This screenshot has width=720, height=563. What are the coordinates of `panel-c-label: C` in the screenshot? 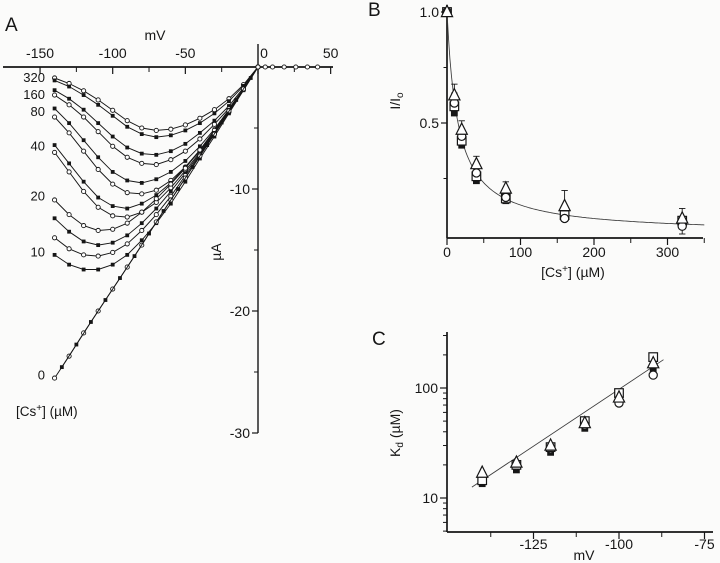 It's located at (379, 339).